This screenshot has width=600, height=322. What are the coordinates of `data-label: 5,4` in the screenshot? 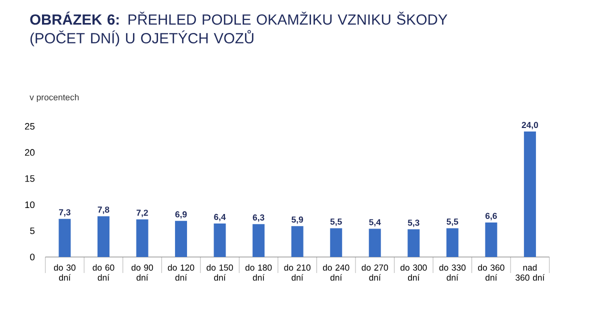 It's located at (375, 223).